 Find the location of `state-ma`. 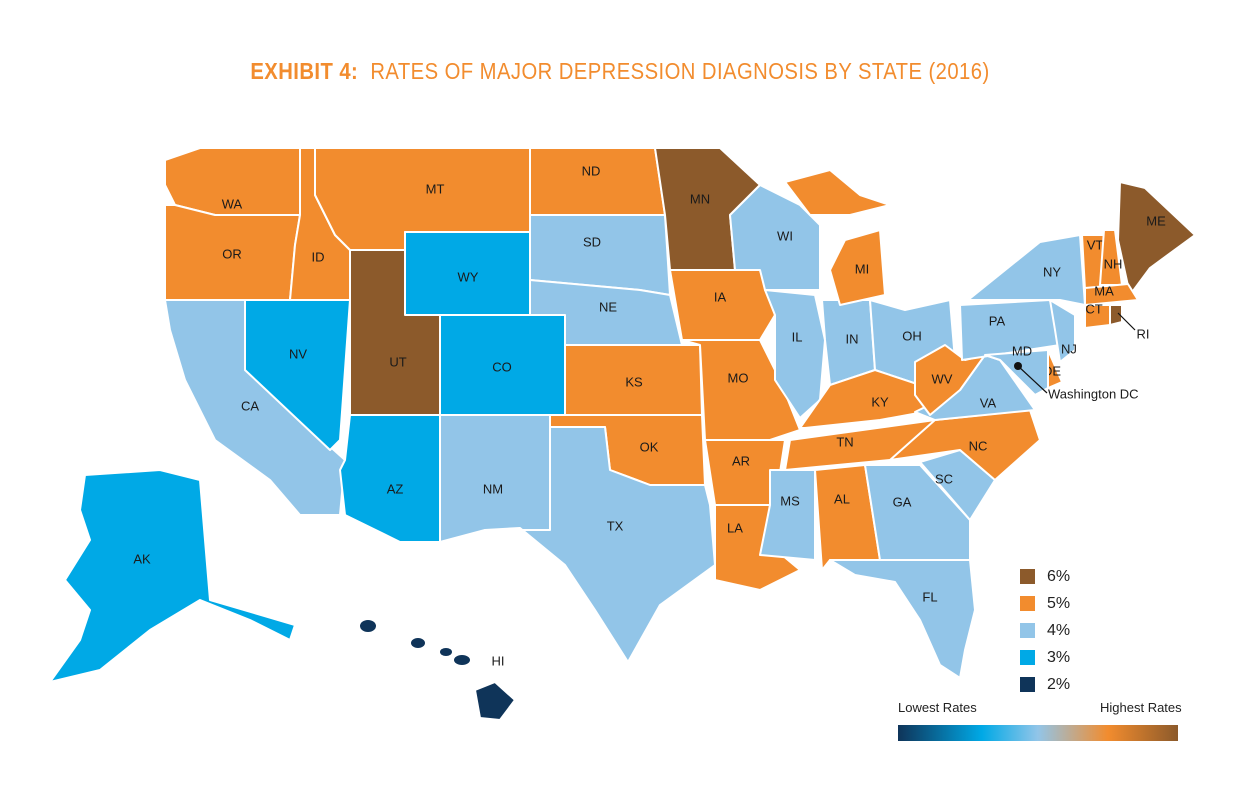

state-ma is located at coordinates (1111, 294).